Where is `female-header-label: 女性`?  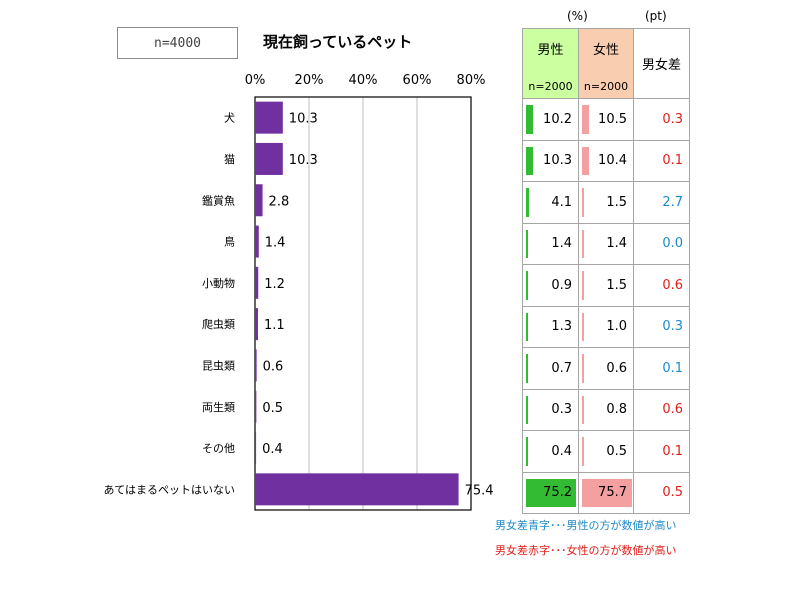 female-header-label: 女性 is located at coordinates (605, 50).